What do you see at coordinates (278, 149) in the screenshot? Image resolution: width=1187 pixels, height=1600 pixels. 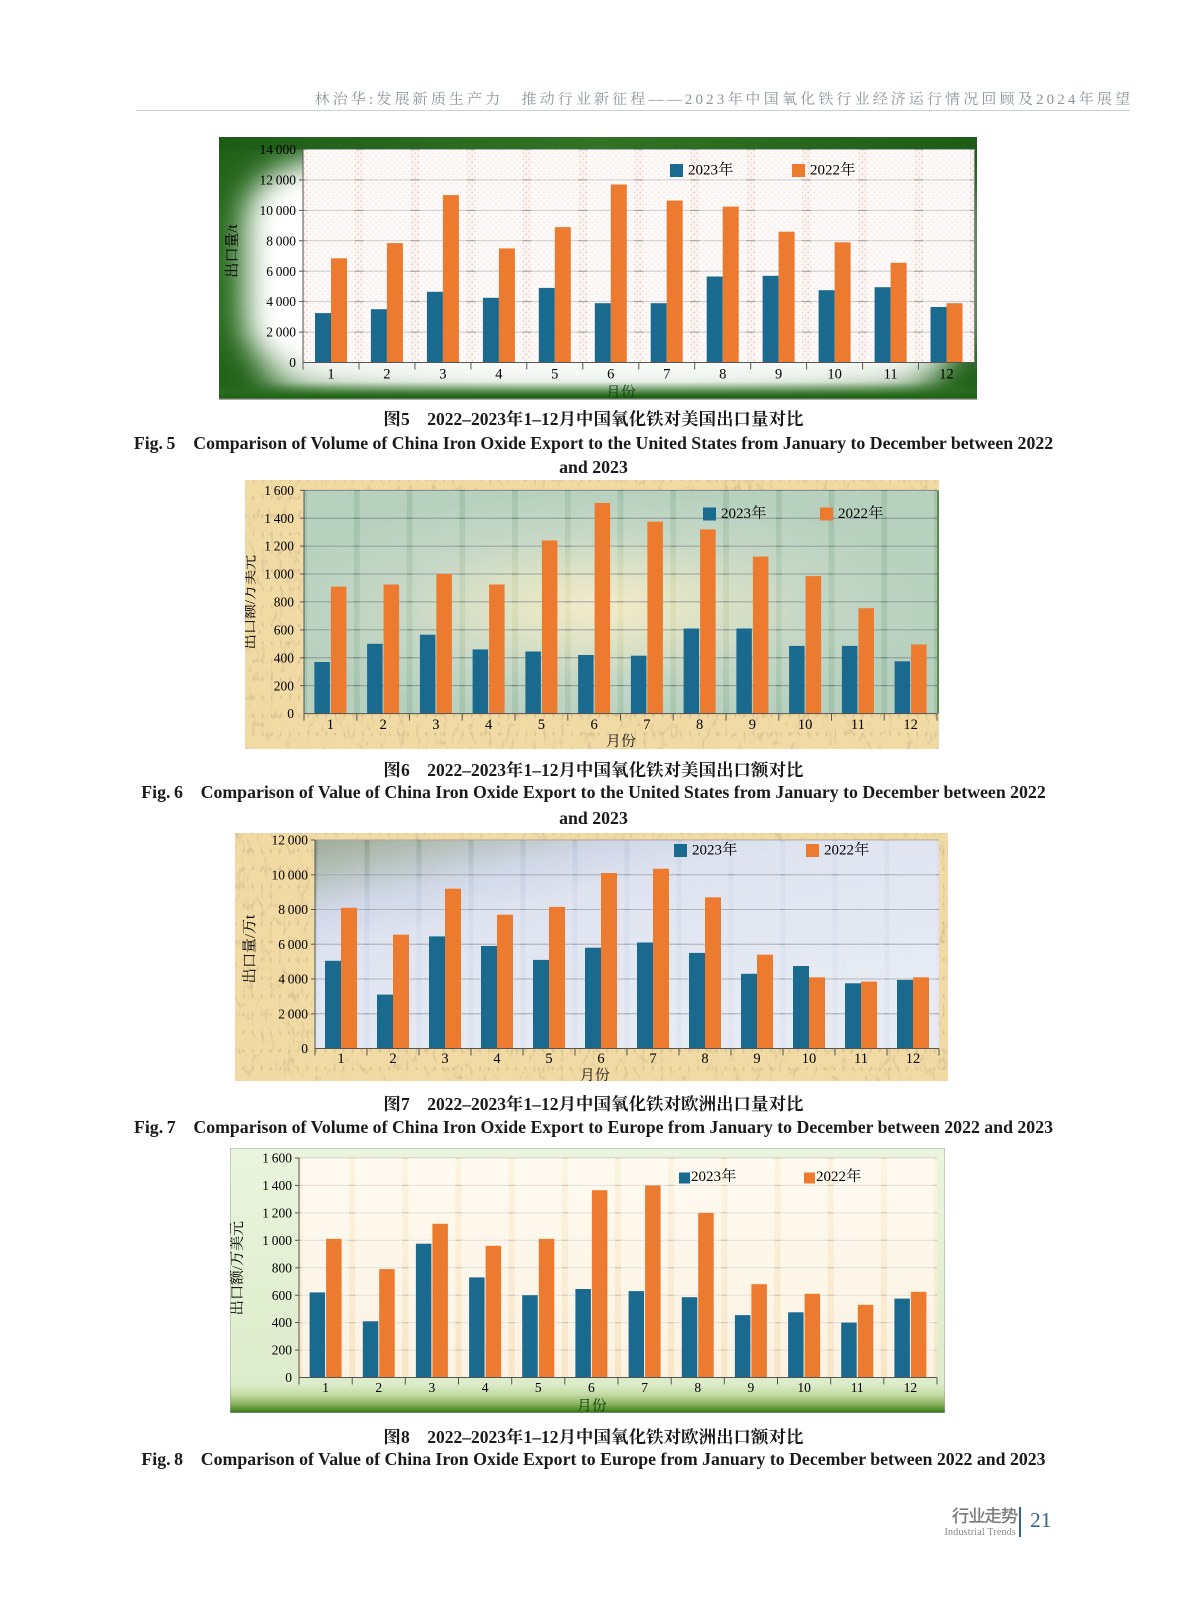 I see `svg-text: 14 000` at bounding box center [278, 149].